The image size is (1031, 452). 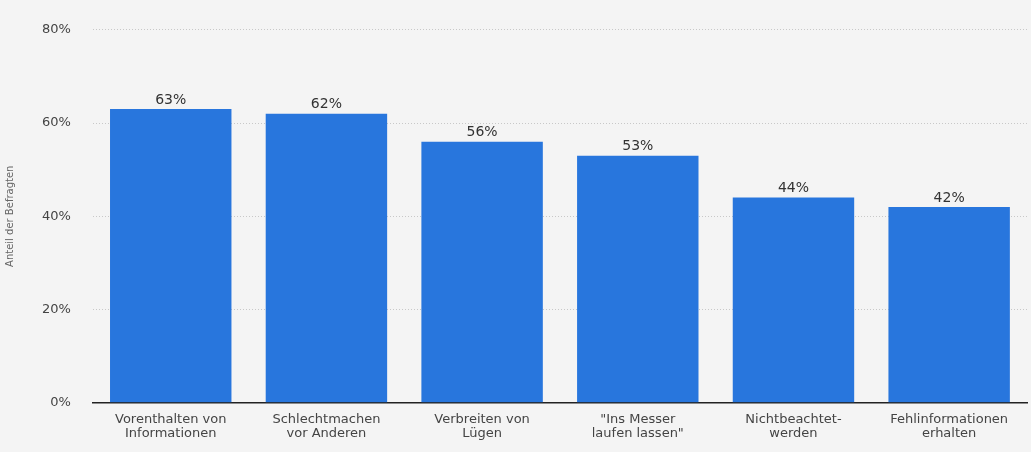 What do you see at coordinates (171, 425) in the screenshot?
I see `x-tick-label: Vorenthalten von Informationen` at bounding box center [171, 425].